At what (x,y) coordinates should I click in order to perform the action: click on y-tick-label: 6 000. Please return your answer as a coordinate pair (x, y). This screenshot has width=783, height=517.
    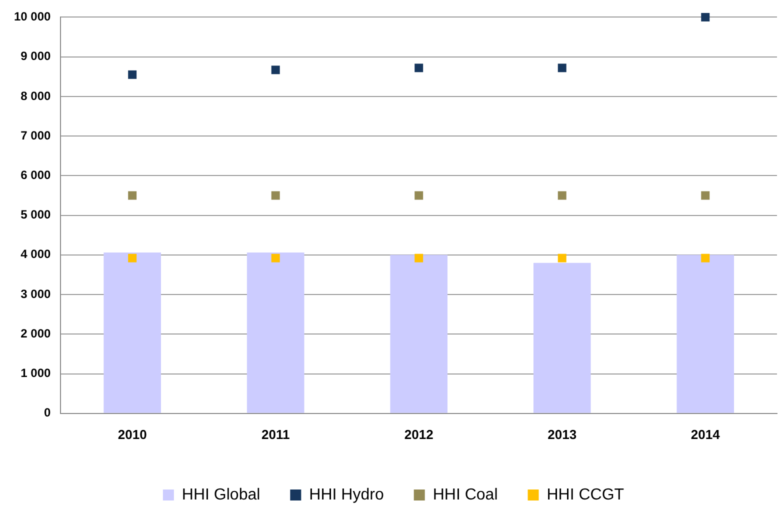
    Looking at the image, I should click on (36, 175).